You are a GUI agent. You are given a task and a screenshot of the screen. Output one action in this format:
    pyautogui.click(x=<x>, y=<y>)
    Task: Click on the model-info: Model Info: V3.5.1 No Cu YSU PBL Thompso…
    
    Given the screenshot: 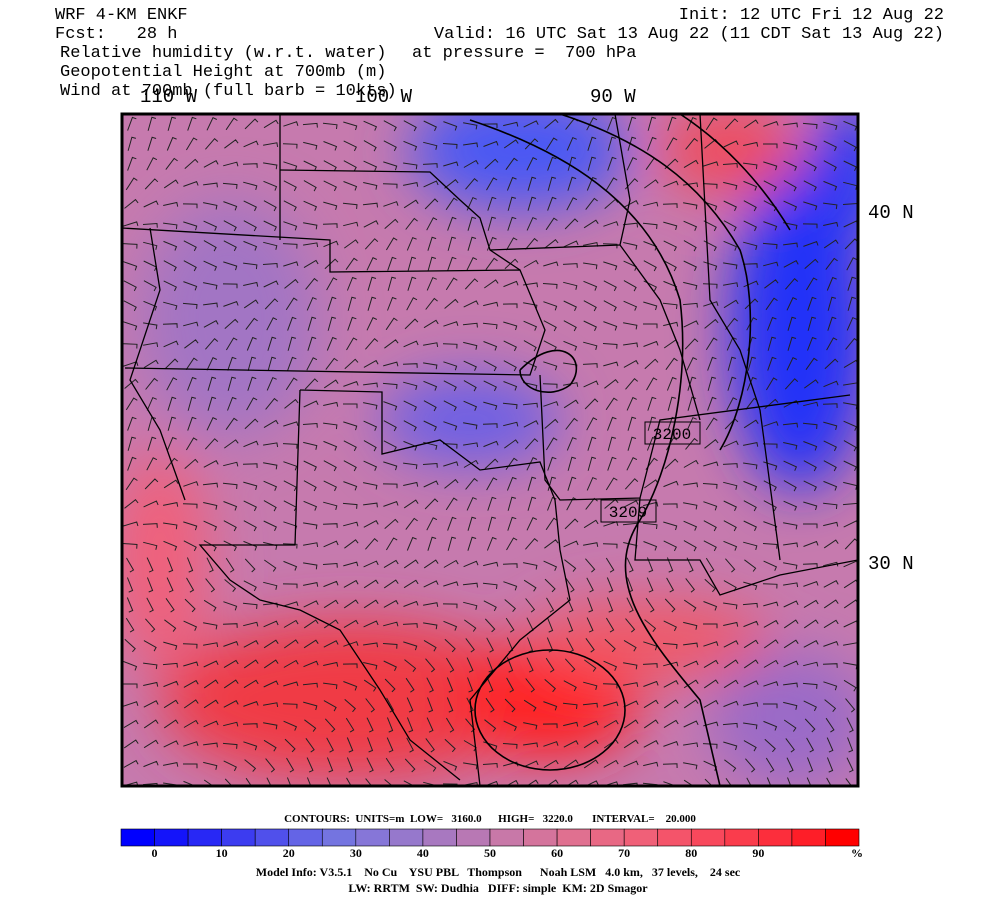 What is the action you would take?
    pyautogui.click(x=498, y=872)
    